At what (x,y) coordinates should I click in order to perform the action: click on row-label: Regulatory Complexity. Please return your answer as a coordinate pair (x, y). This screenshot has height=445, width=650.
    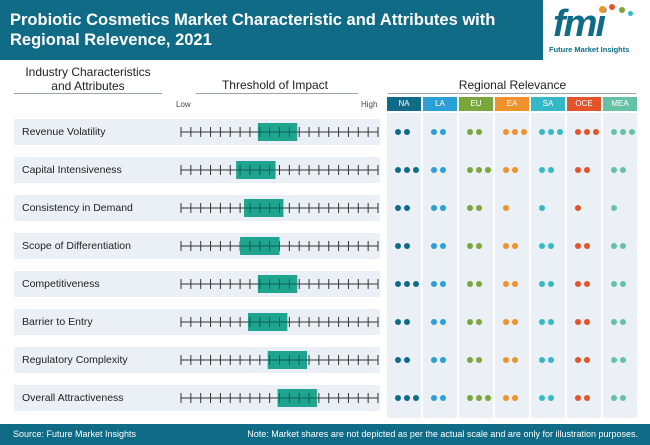
    Looking at the image, I should click on (75, 360).